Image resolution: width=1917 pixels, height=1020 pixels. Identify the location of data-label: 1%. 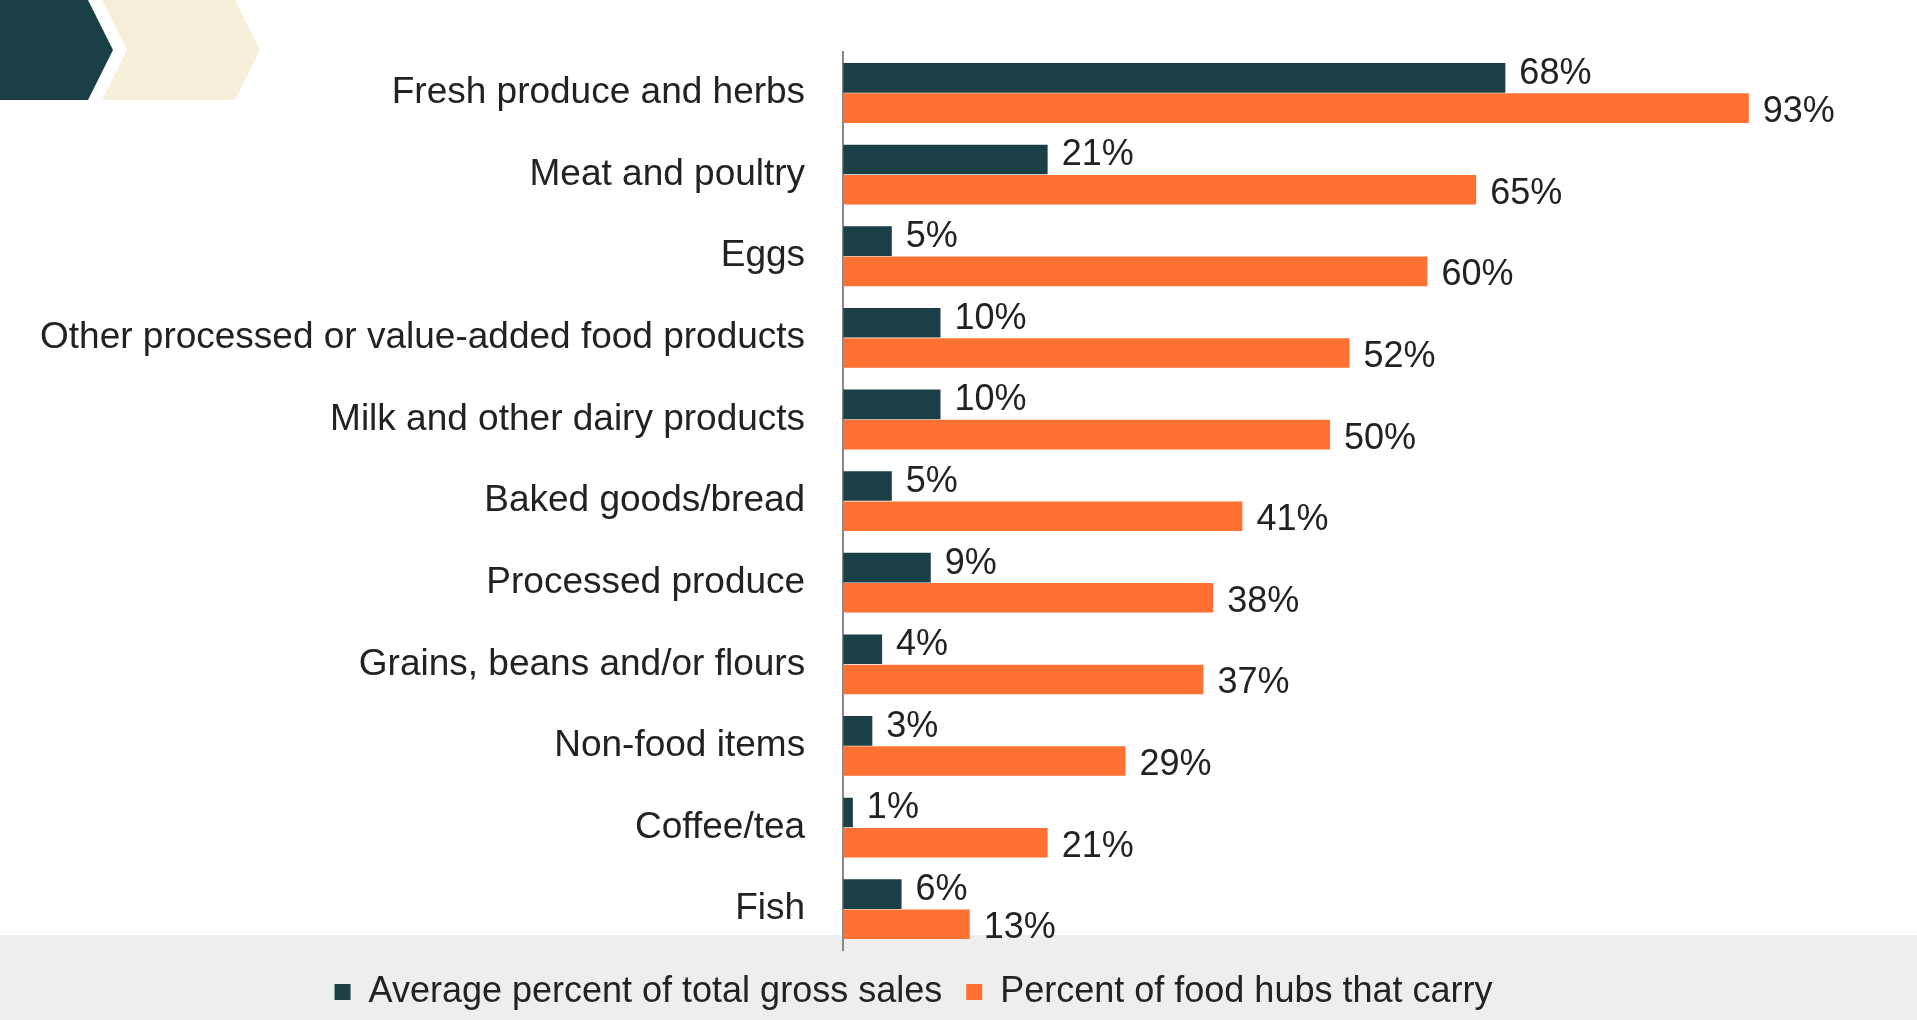
(892, 806).